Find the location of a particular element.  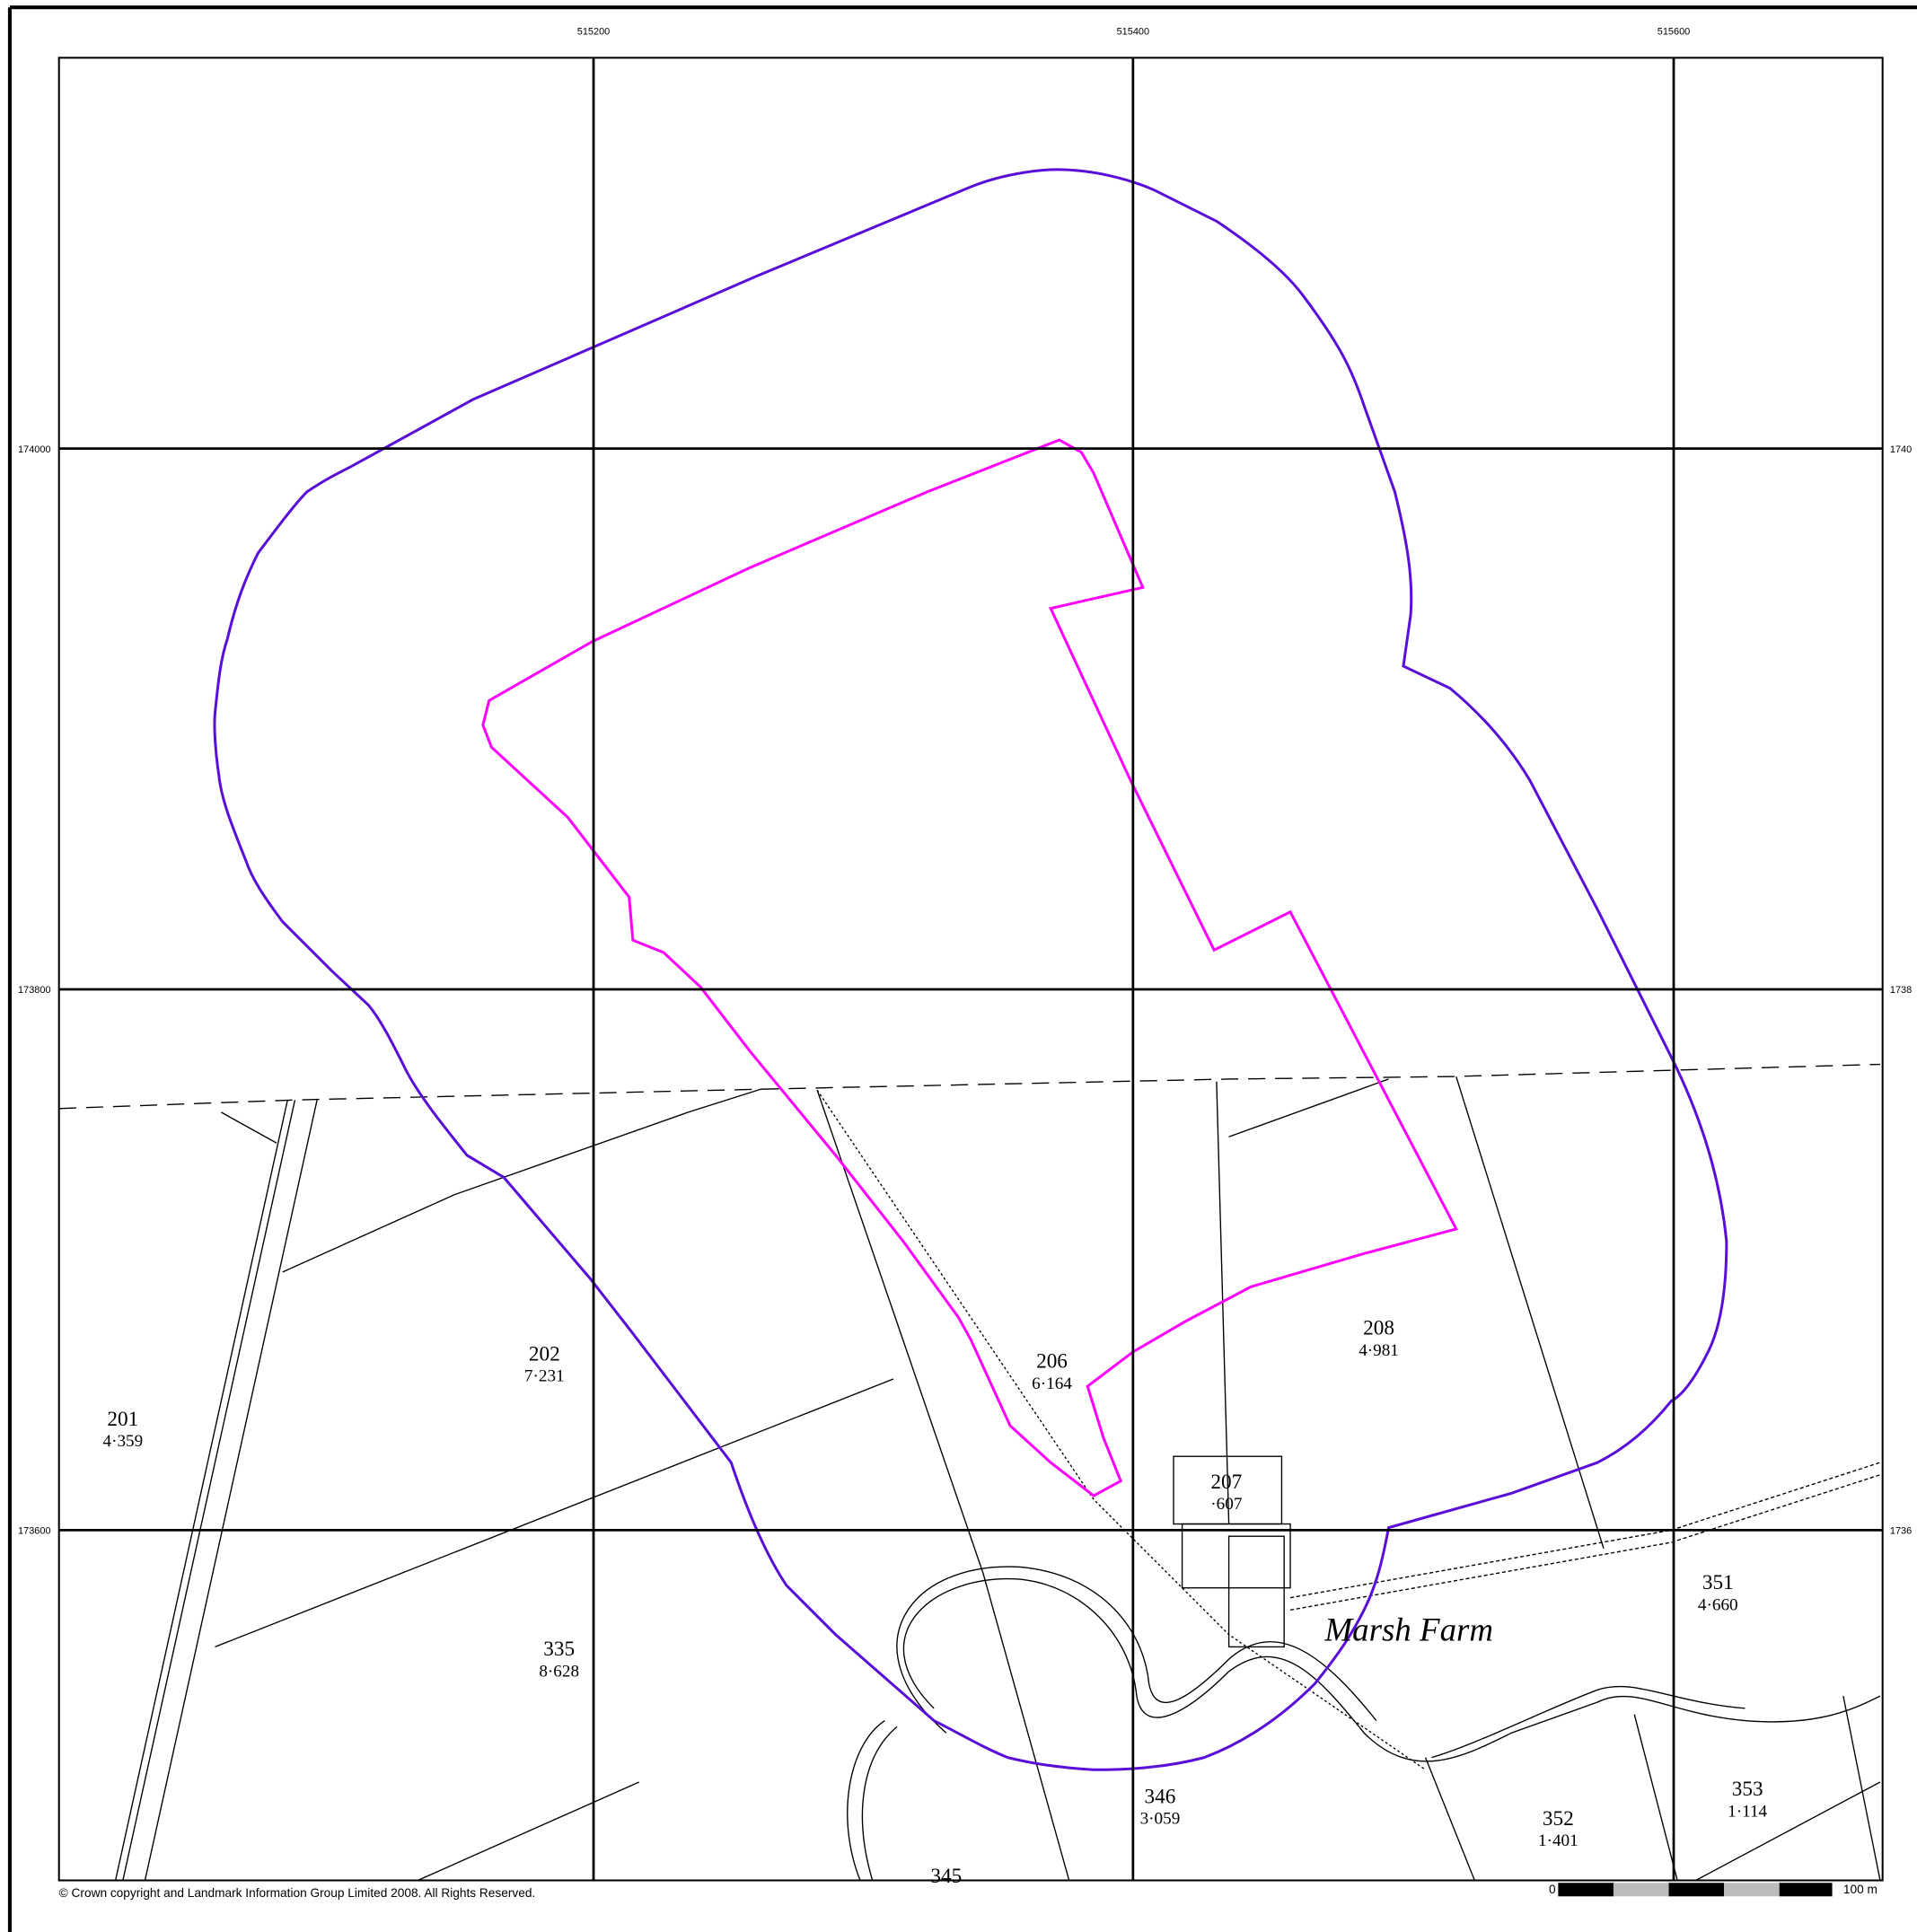

parcel-number: 345 is located at coordinates (946, 1876).